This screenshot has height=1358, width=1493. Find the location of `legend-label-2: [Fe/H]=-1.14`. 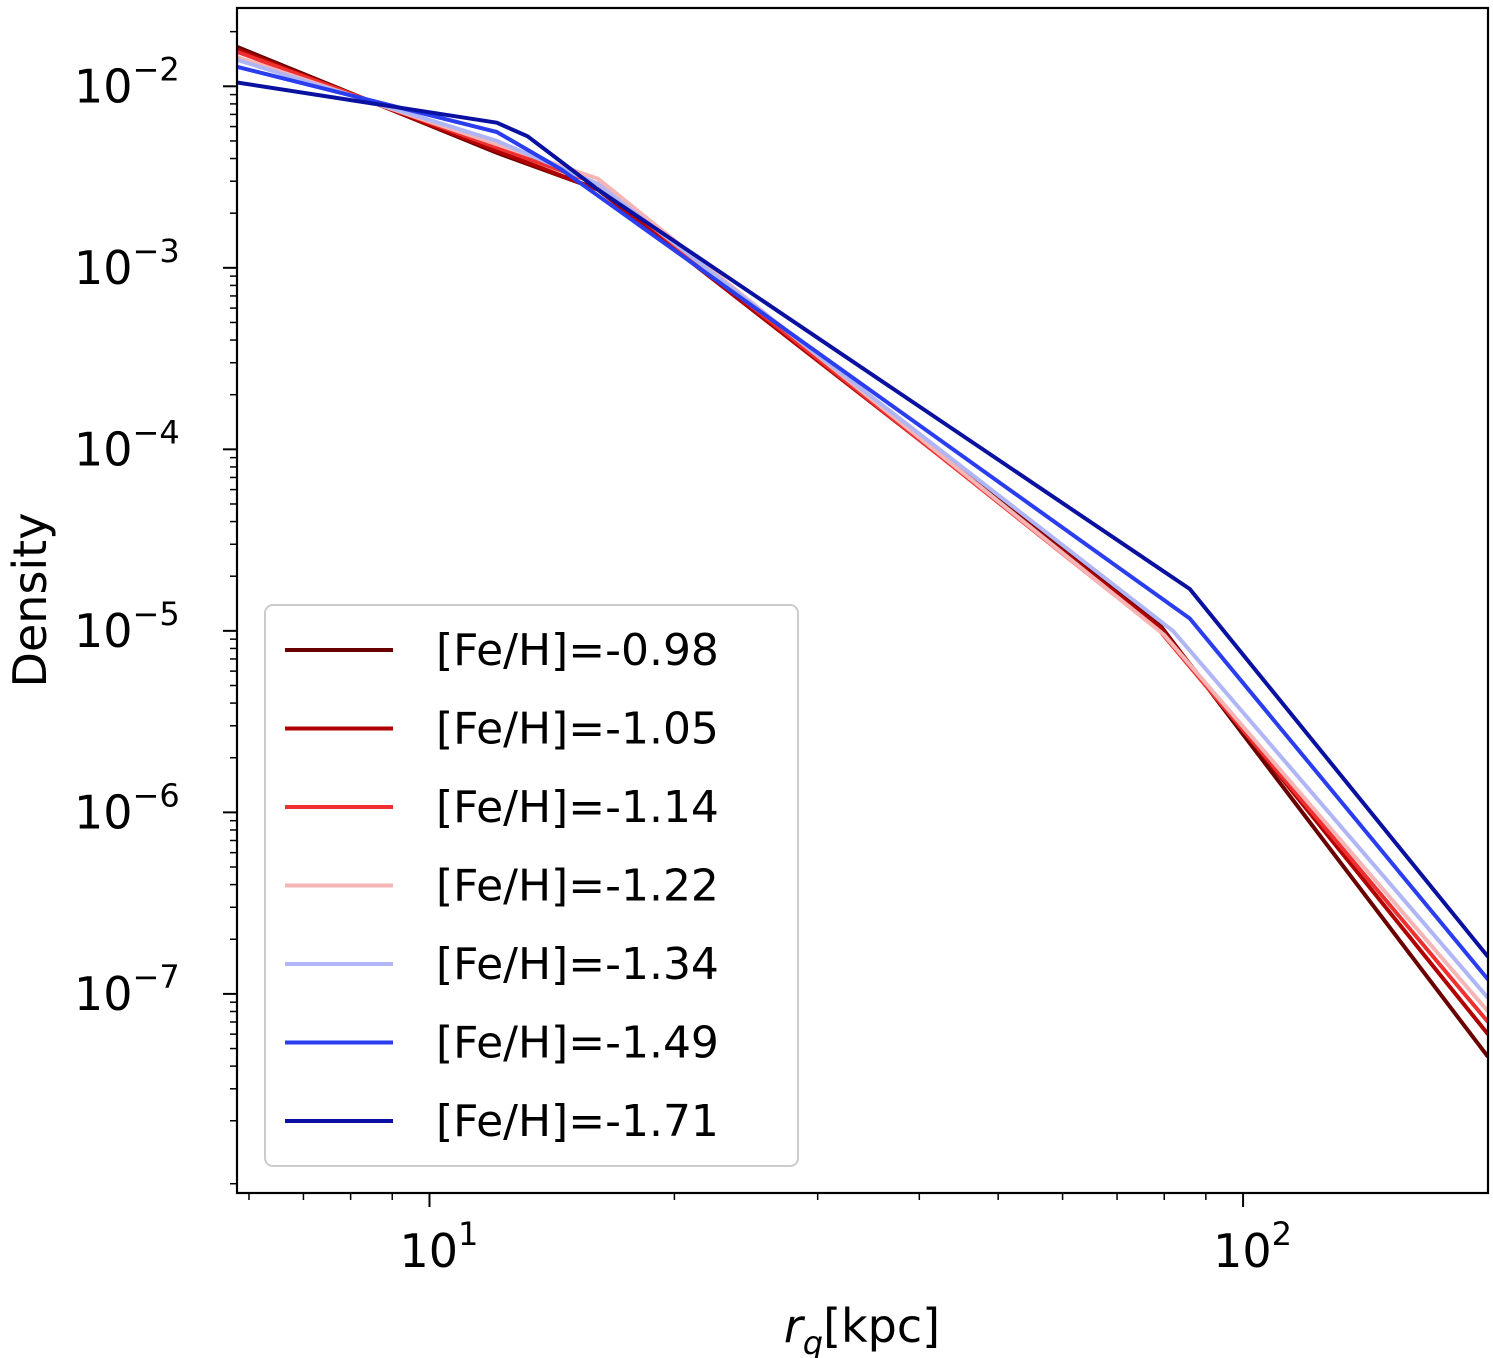

legend-label-2: [Fe/H]=-1.14 is located at coordinates (577, 807).